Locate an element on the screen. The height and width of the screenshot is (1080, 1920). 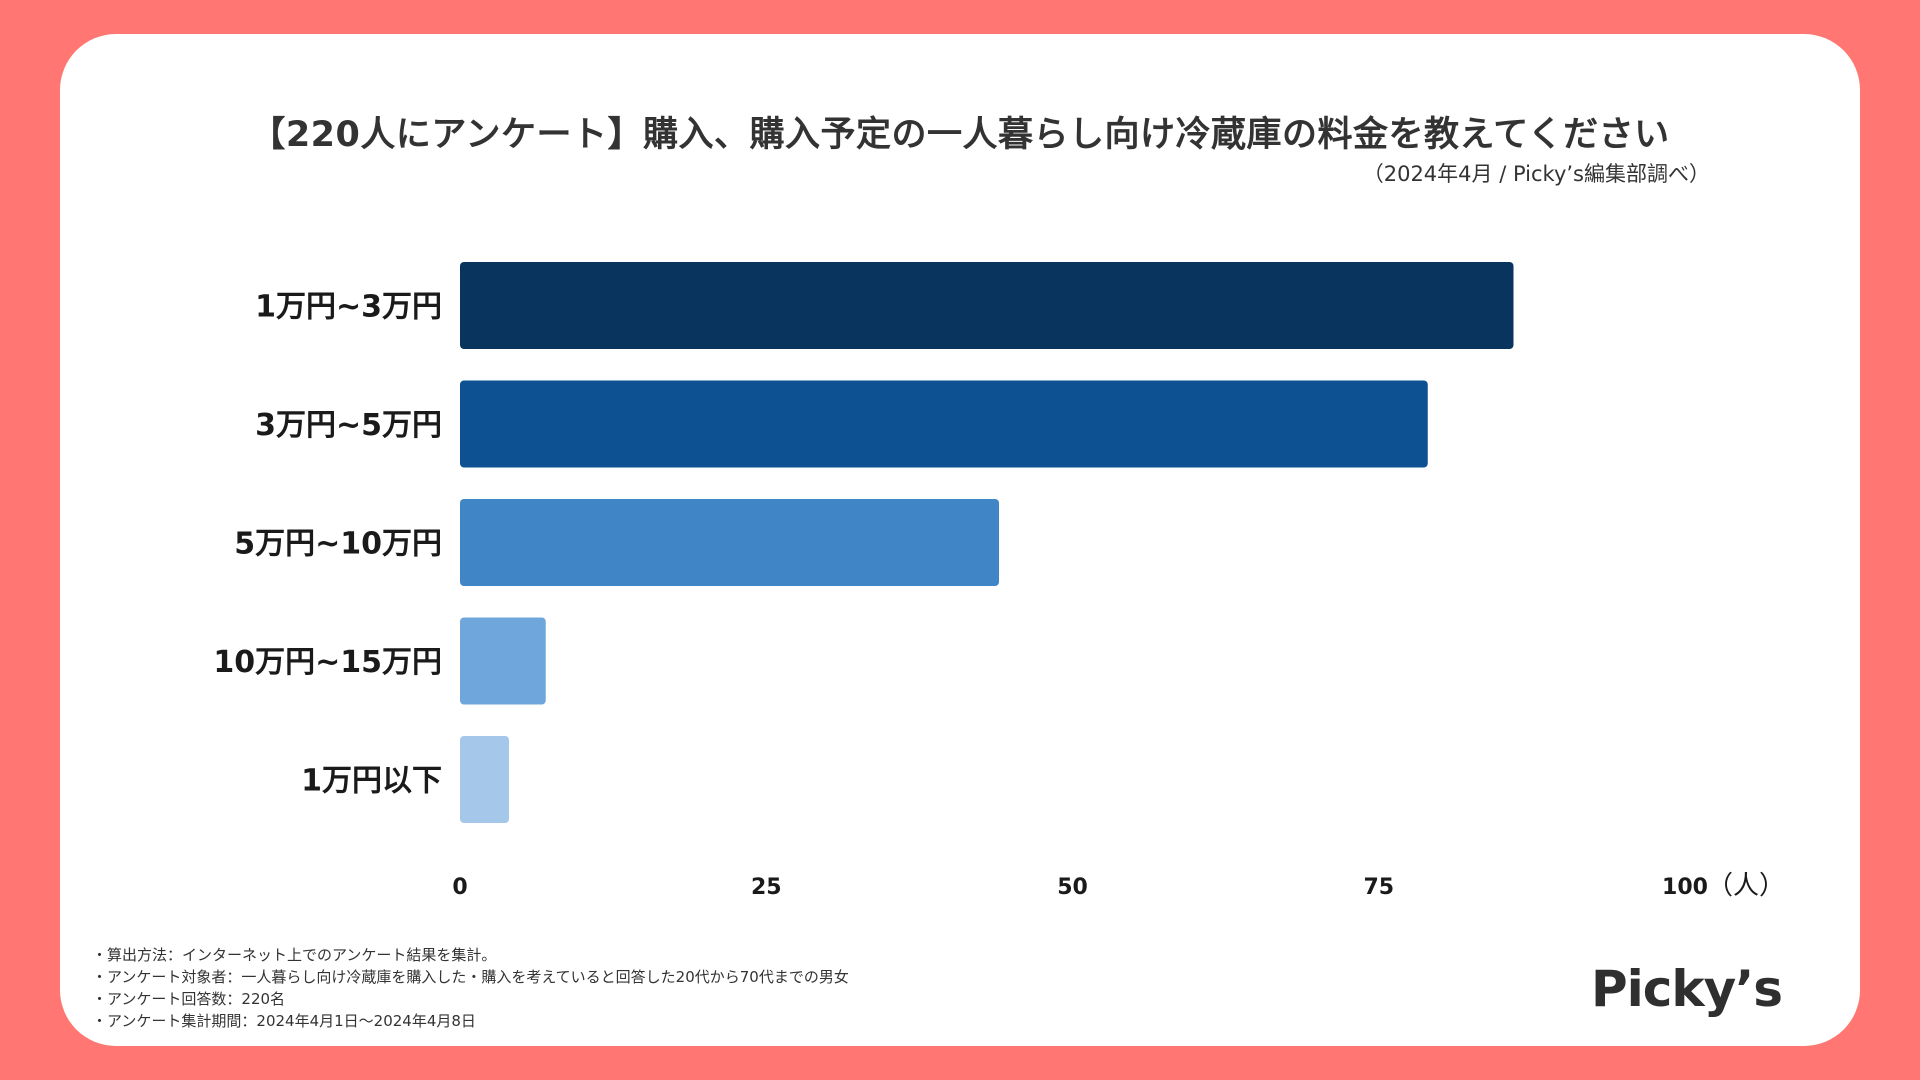
x-tick-75: 75 is located at coordinates (1378, 887).